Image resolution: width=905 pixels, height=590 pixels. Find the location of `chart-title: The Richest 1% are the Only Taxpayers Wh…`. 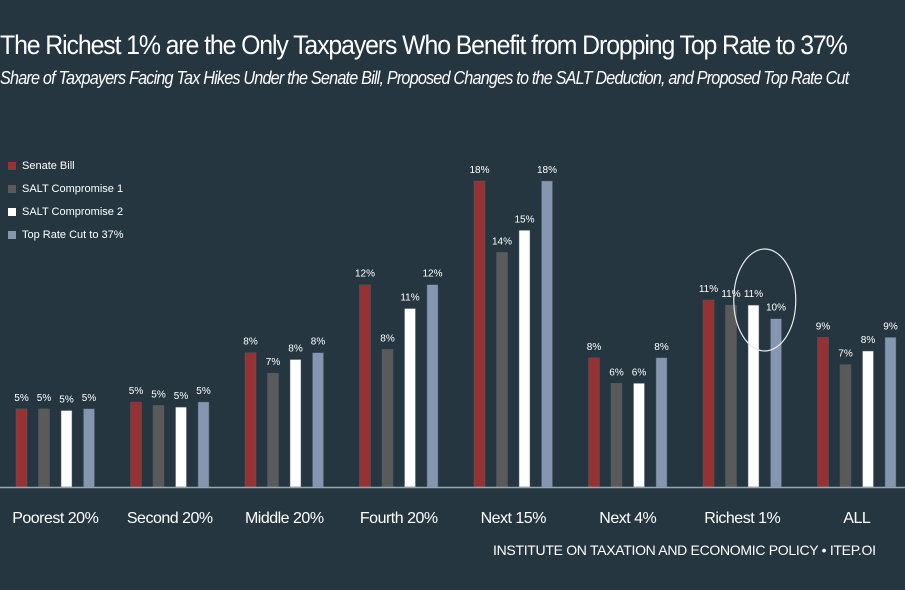

chart-title: The Richest 1% are the Only Taxpayers Wh… is located at coordinates (424, 45).